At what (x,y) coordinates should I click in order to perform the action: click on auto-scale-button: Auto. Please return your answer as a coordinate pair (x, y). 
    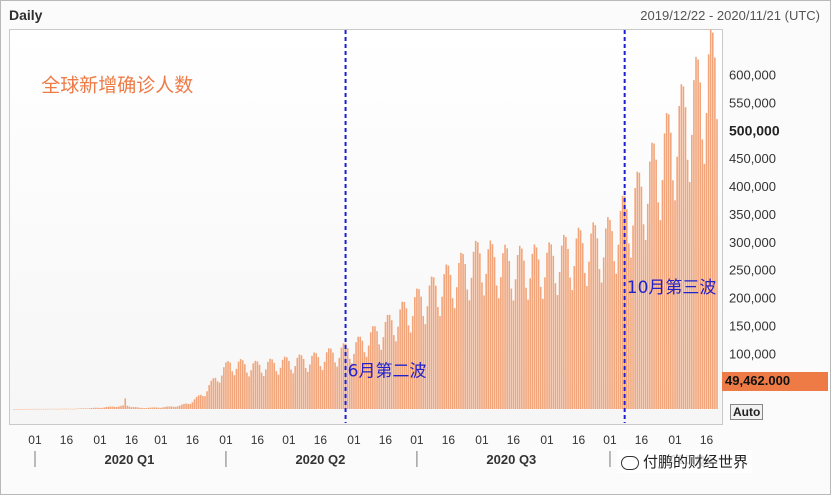
    Looking at the image, I should click on (747, 412).